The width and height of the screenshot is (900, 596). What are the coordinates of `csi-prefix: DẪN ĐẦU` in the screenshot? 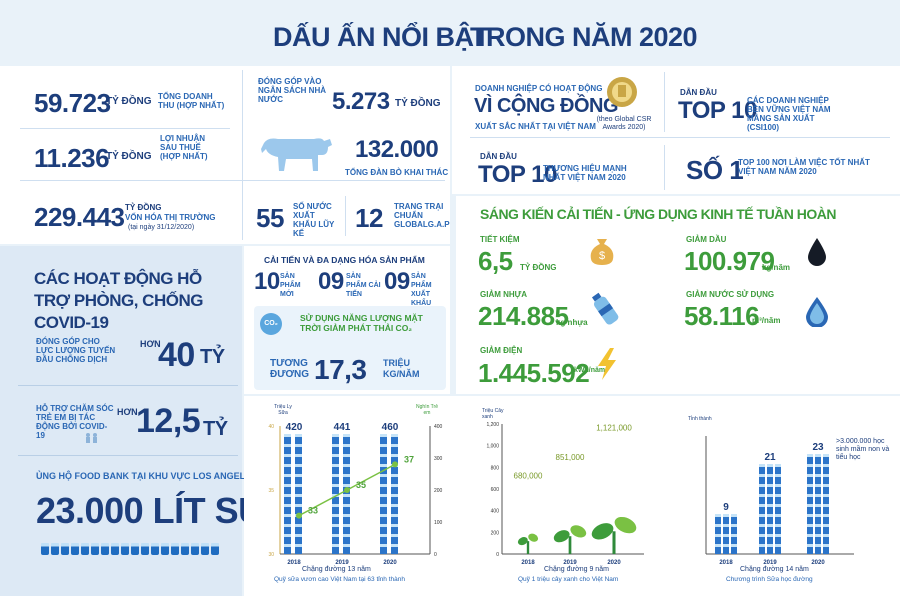 It's located at (698, 92).